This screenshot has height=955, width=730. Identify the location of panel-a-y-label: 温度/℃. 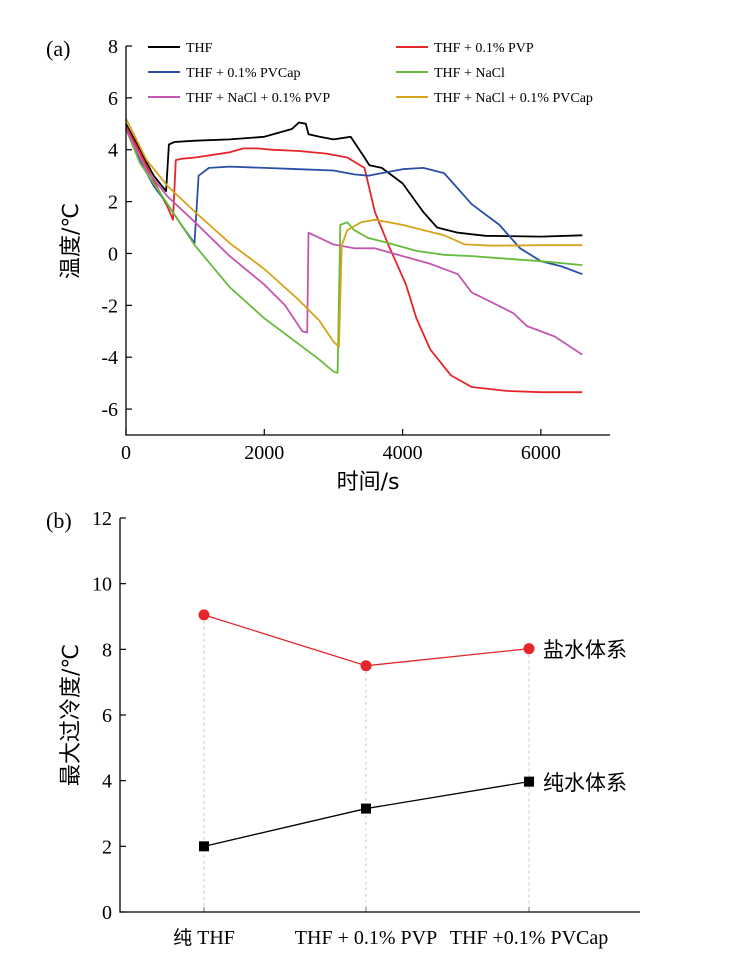
(71, 241).